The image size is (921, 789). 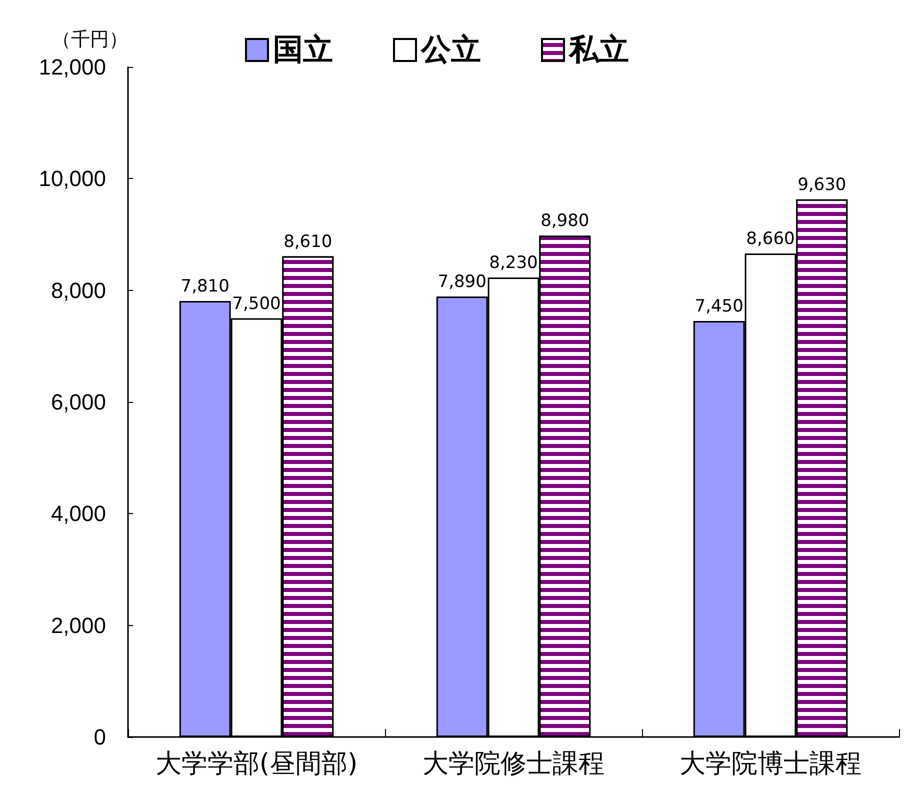 What do you see at coordinates (90, 39) in the screenshot?
I see `y-axis-title: （千円）` at bounding box center [90, 39].